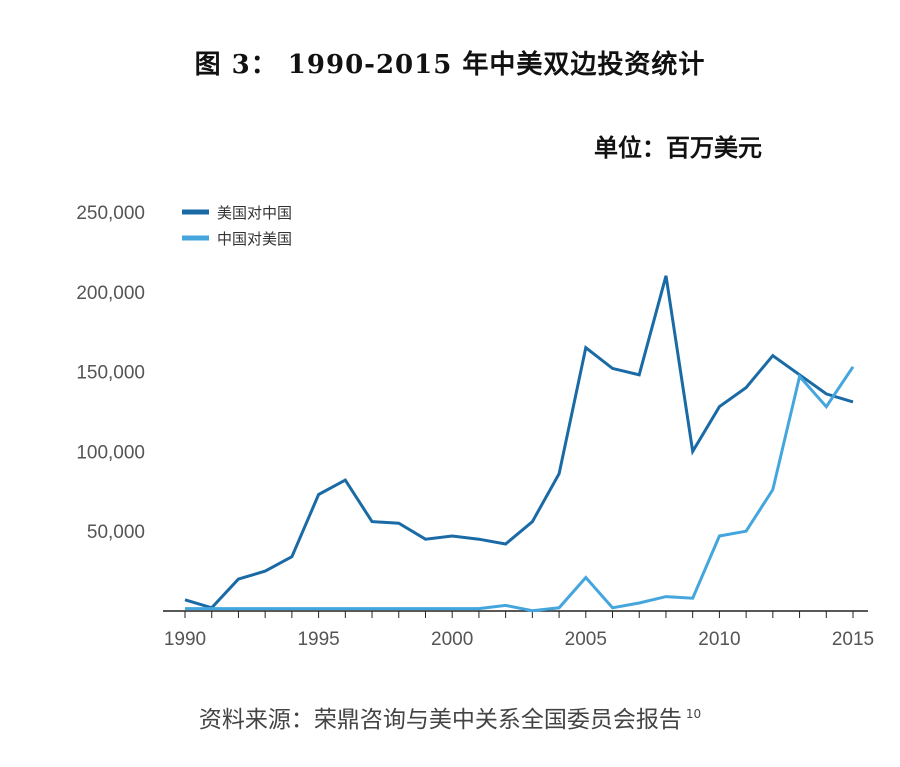 The height and width of the screenshot is (767, 900). What do you see at coordinates (440, 720) in the screenshot?
I see `source-text: 资料来源：荣鼎咨询与美中关系全国委员会报告` at bounding box center [440, 720].